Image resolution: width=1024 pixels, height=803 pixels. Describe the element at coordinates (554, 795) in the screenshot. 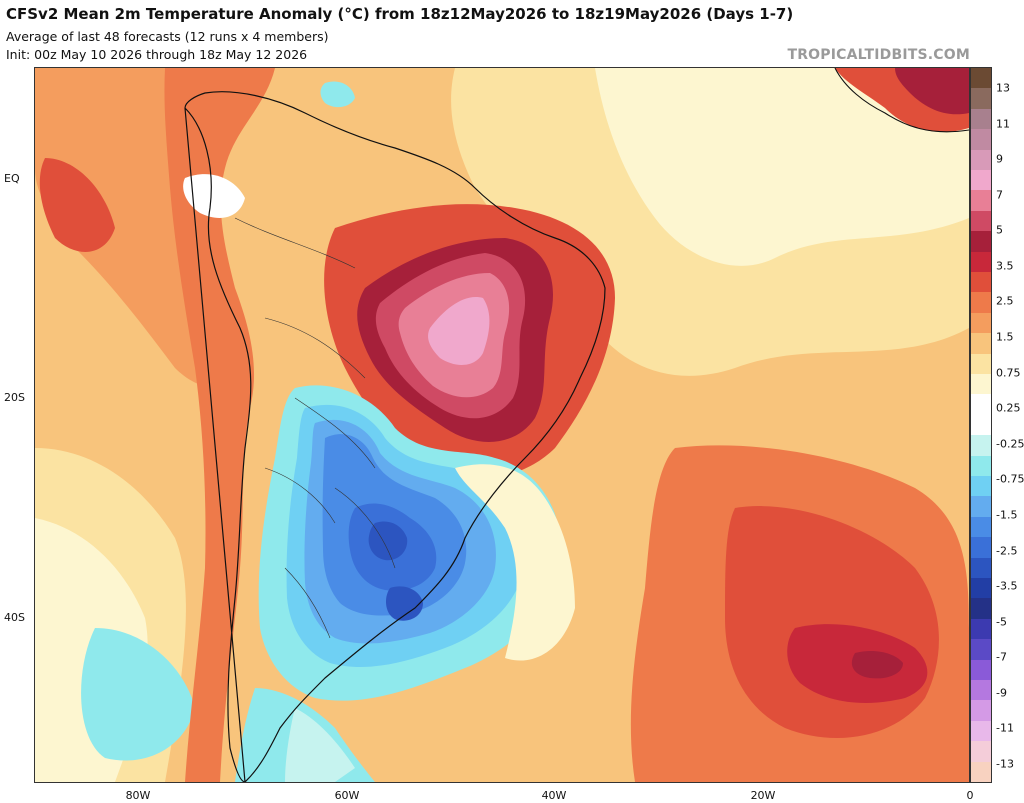

I see `lon-label-40w: 40W` at that location.